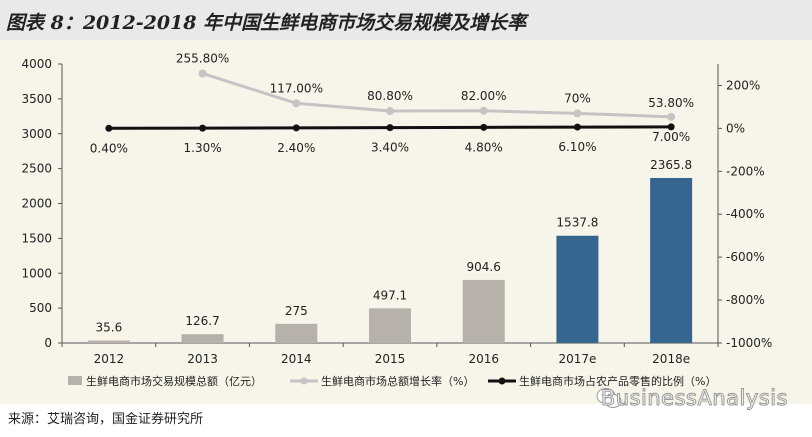  Describe the element at coordinates (745, 214) in the screenshot. I see `right-tick-label: -400%` at that location.